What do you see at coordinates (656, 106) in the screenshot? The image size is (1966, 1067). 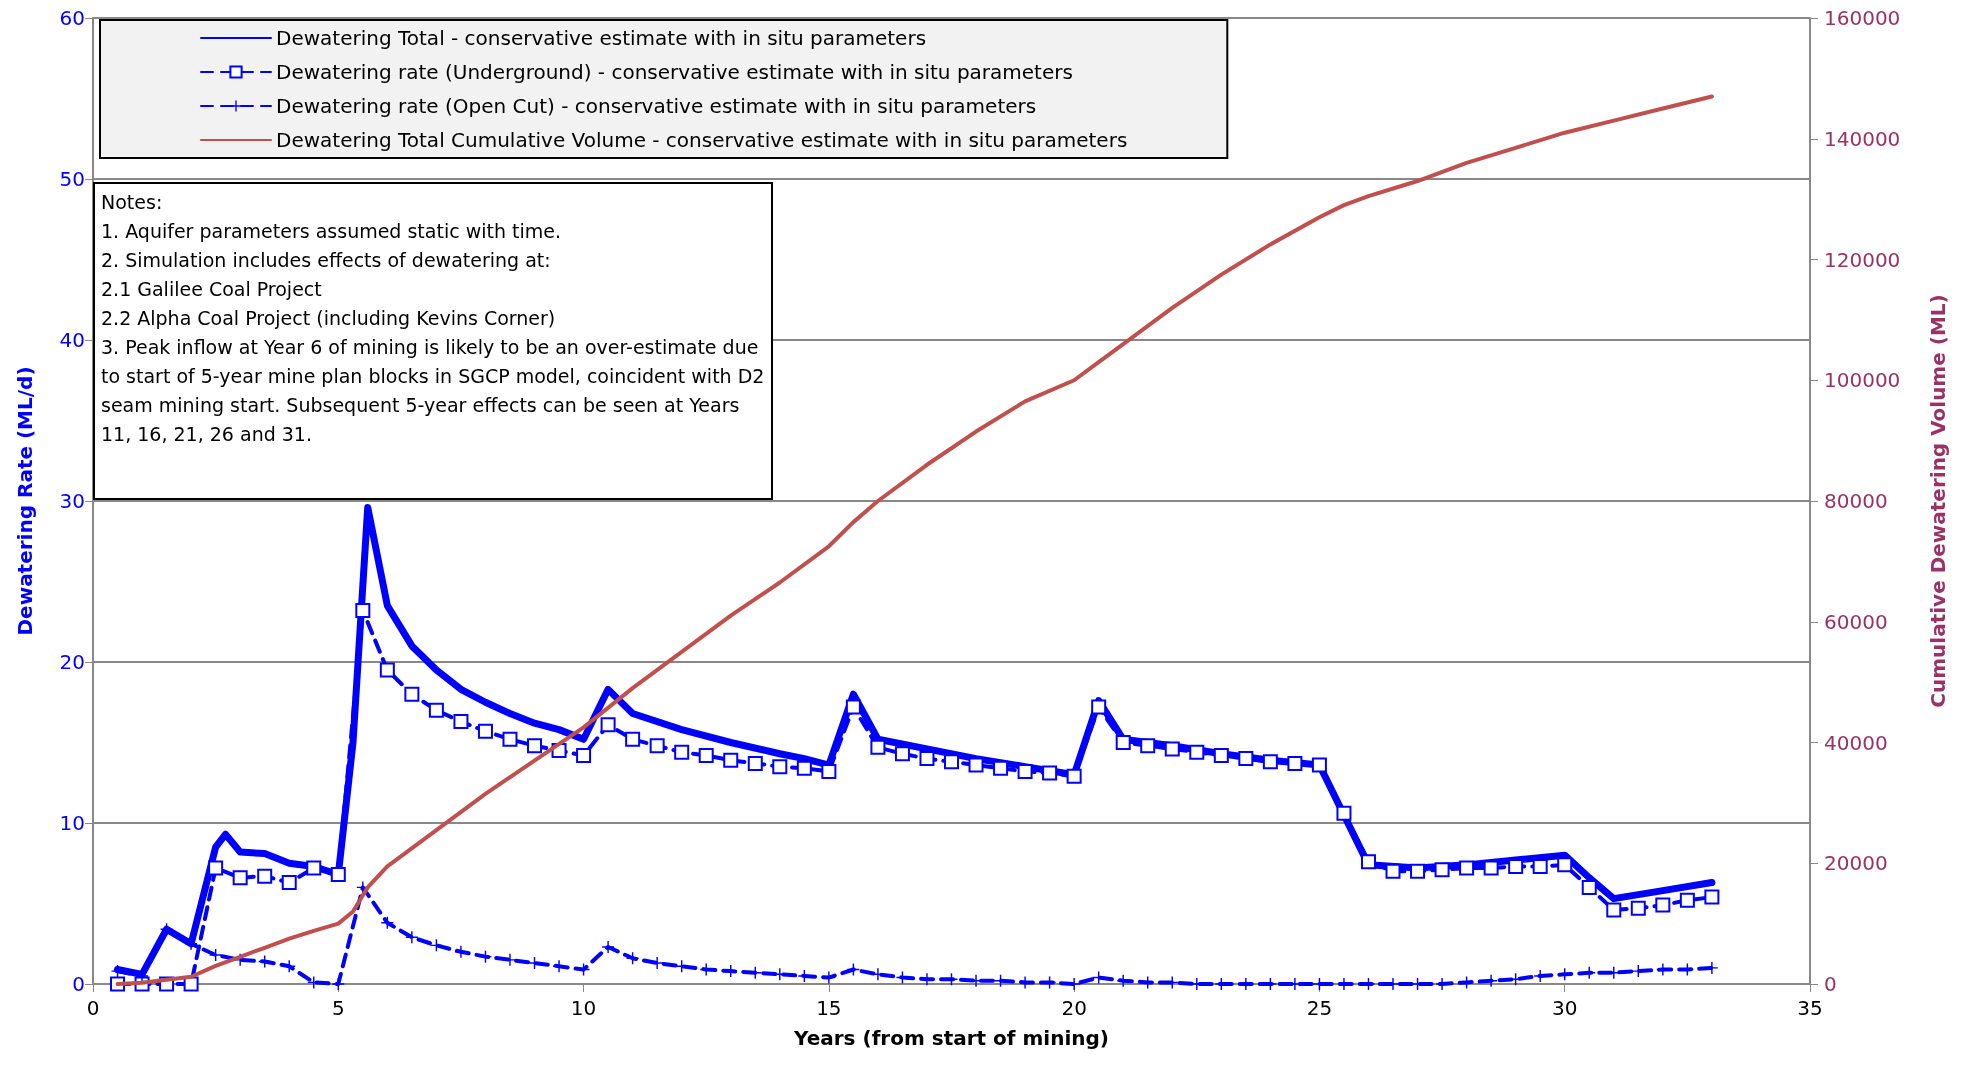 I see `legend-label: Dewatering rate (Open Cut) - conservative estimate with in situ parameters` at bounding box center [656, 106].